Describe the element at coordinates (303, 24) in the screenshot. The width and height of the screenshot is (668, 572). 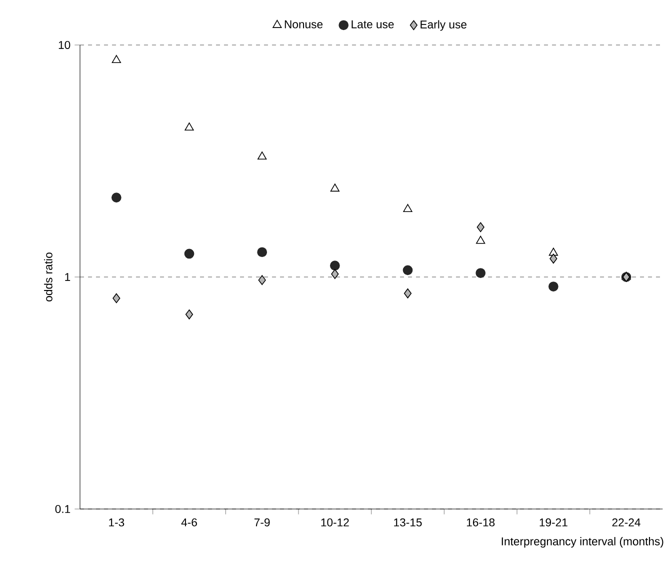
I see `legend-label: Nonuse` at that location.